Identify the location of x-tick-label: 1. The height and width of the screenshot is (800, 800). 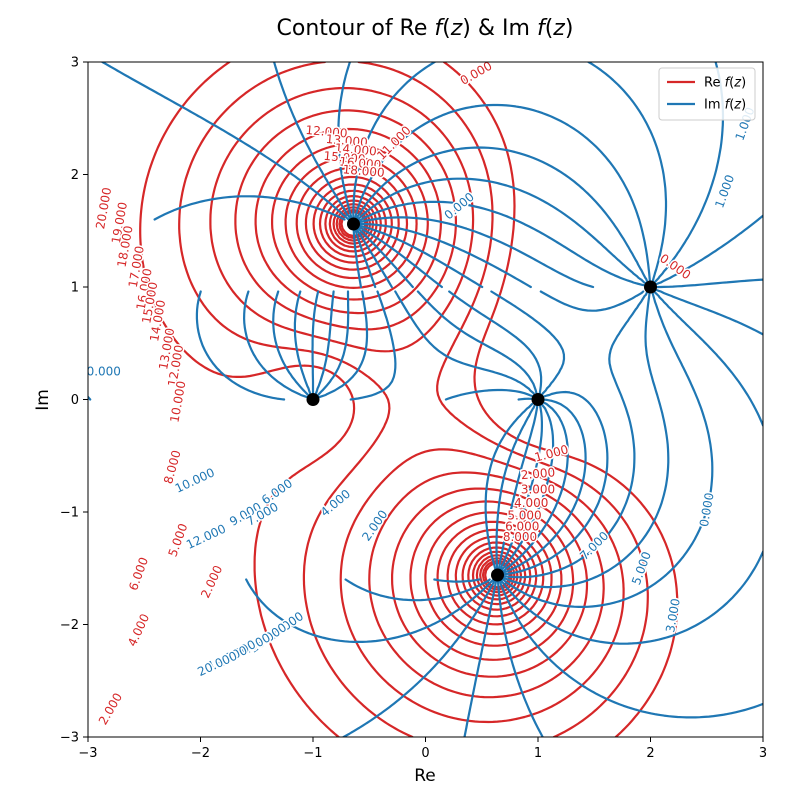
(538, 753).